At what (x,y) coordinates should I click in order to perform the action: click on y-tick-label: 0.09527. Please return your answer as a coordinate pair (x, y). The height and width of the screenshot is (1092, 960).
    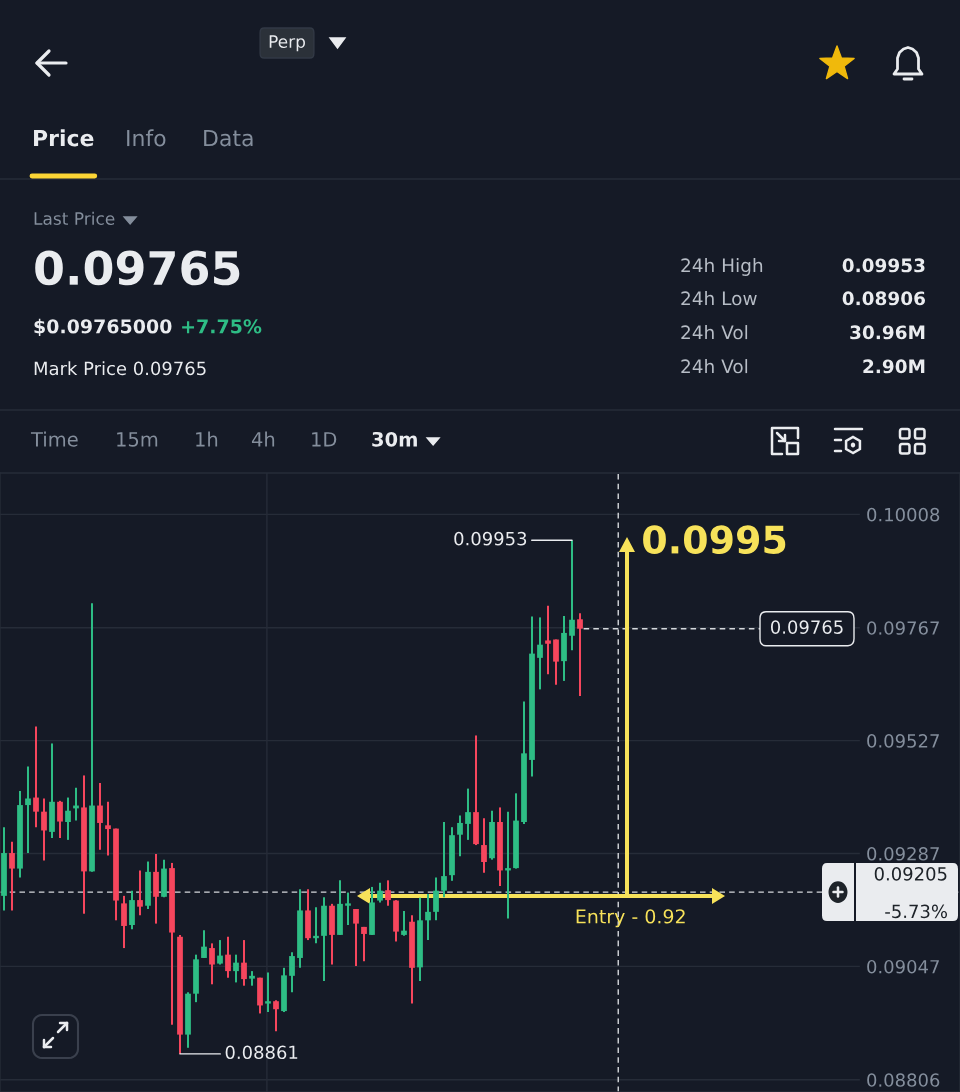
    Looking at the image, I should click on (903, 741).